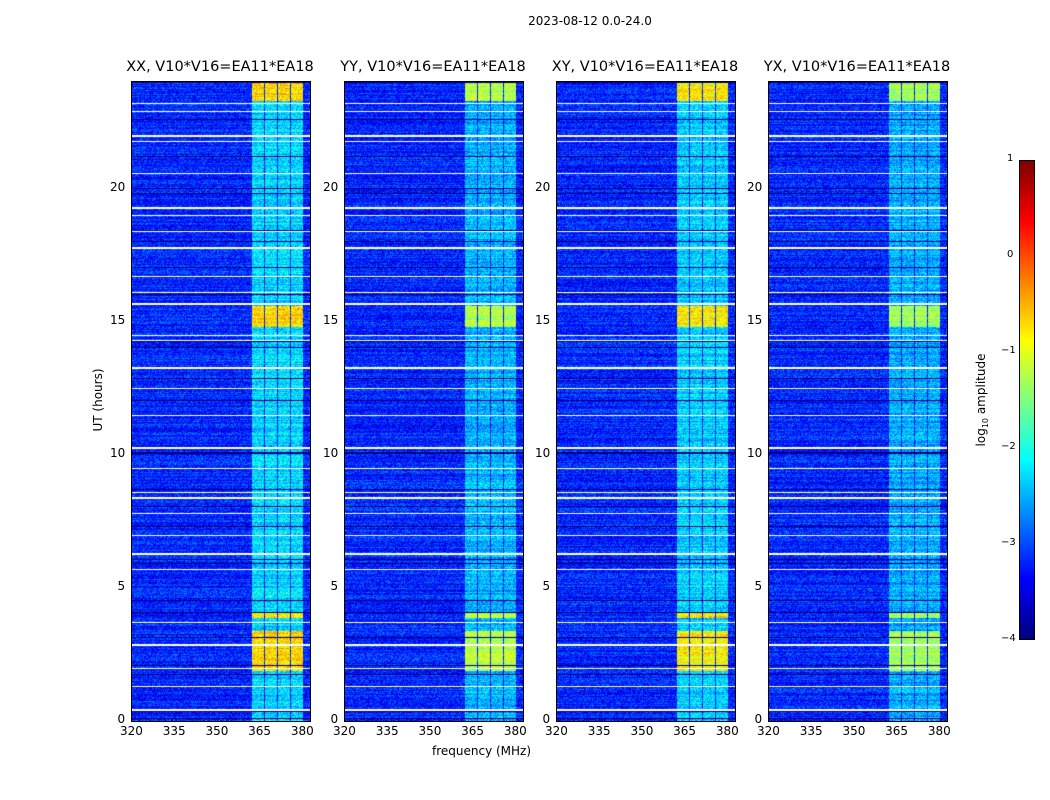 The width and height of the screenshot is (1050, 800). I want to click on panel-title: YX, V10*V16=EA11*EA18, so click(857, 67).